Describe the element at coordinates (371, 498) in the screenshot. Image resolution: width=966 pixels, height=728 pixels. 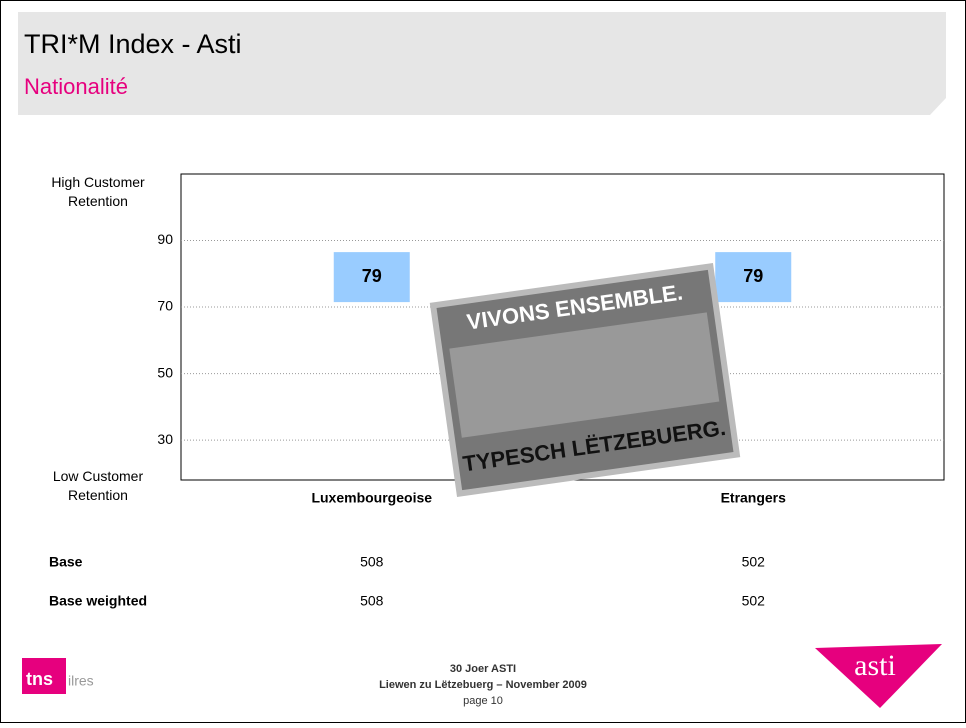
I see `x-tick-label: Luxembourgeoise` at that location.